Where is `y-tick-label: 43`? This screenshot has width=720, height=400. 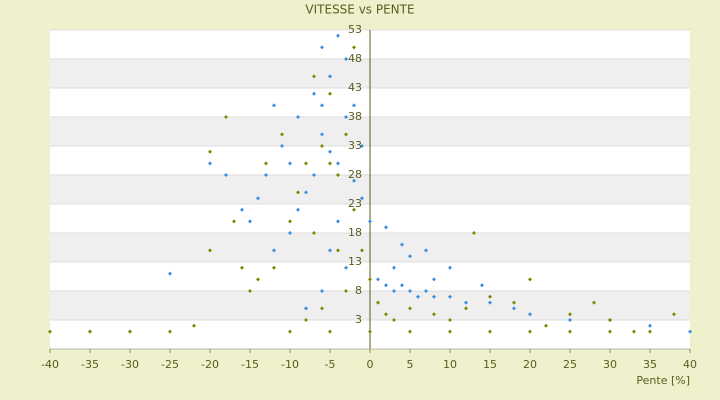 y-tick-label: 43 is located at coordinates (355, 87).